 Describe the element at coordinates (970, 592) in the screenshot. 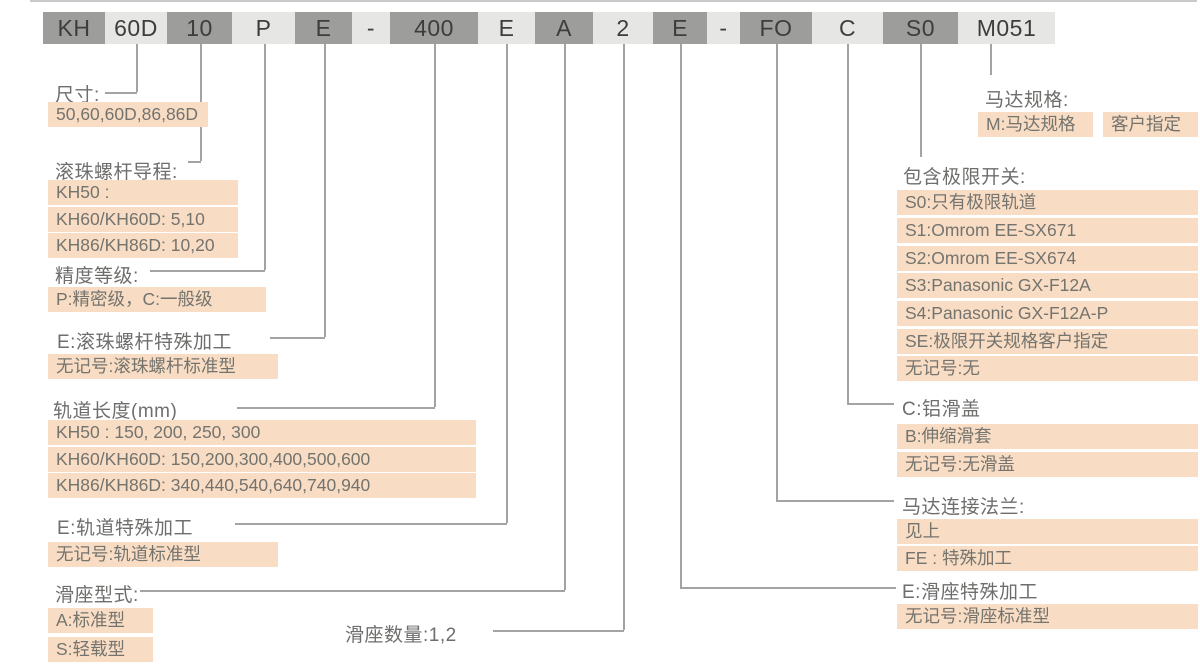

I see `slider-special-title: E:滑座特殊加工` at that location.